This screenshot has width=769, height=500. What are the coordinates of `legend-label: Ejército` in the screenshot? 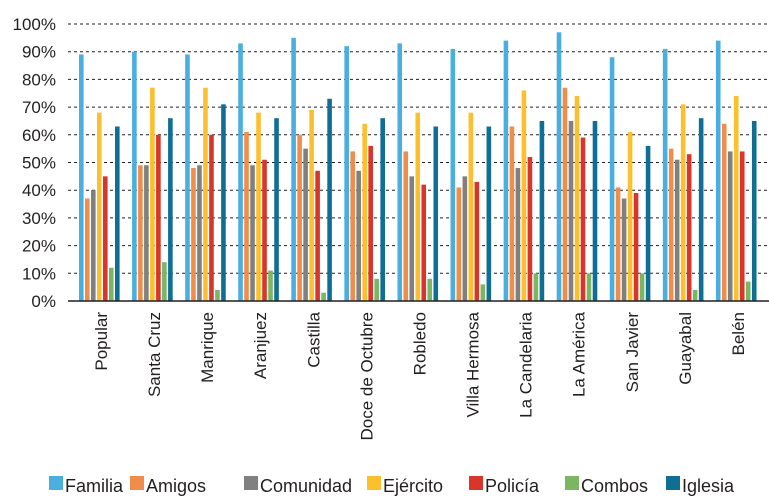 It's located at (413, 486).